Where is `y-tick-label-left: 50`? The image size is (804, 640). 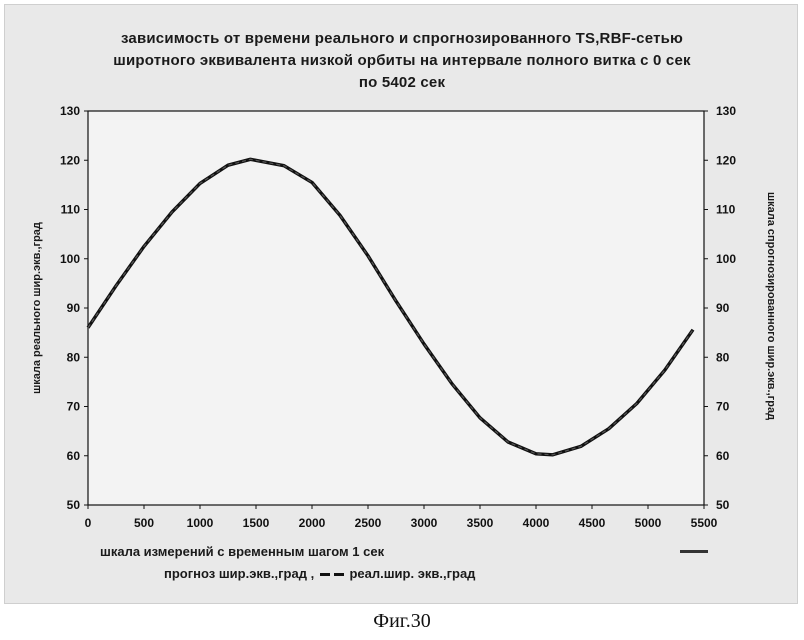 y-tick-label-left: 50 is located at coordinates (74, 505).